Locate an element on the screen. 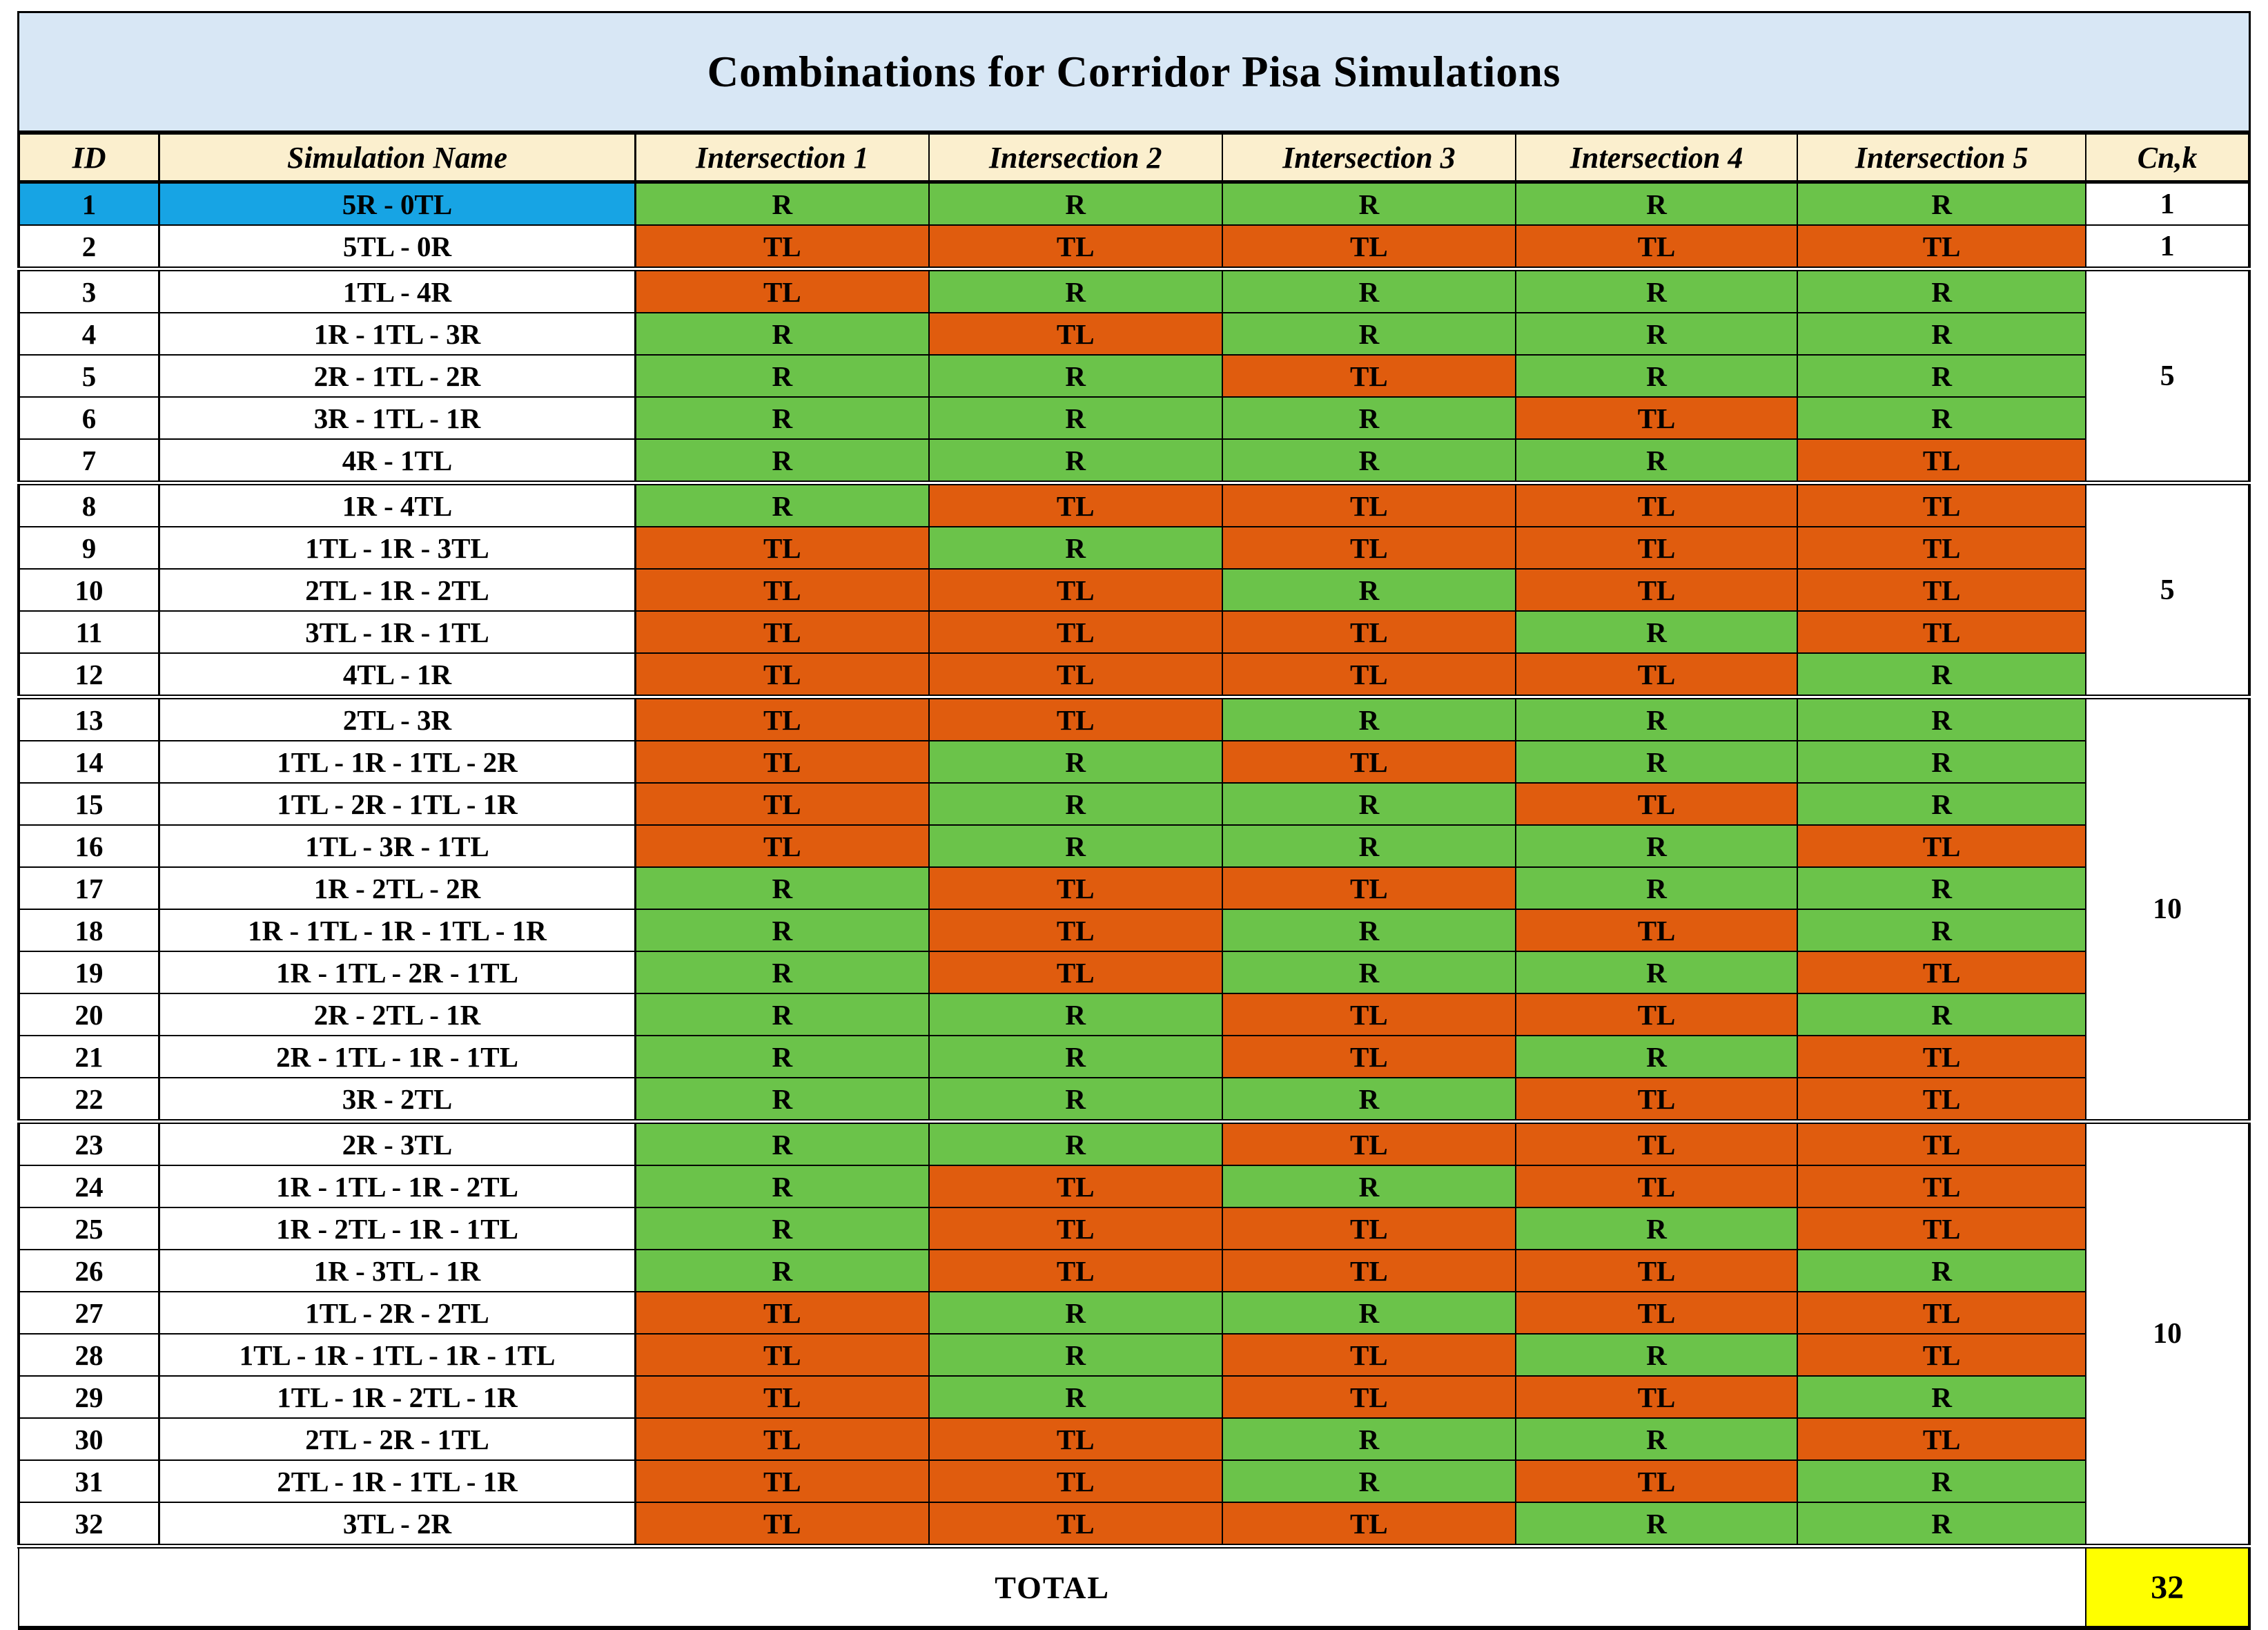 Image resolution: width=2268 pixels, height=1630 pixels. simulation-name-cell: 1R - 2TL - 2R is located at coordinates (397, 888).